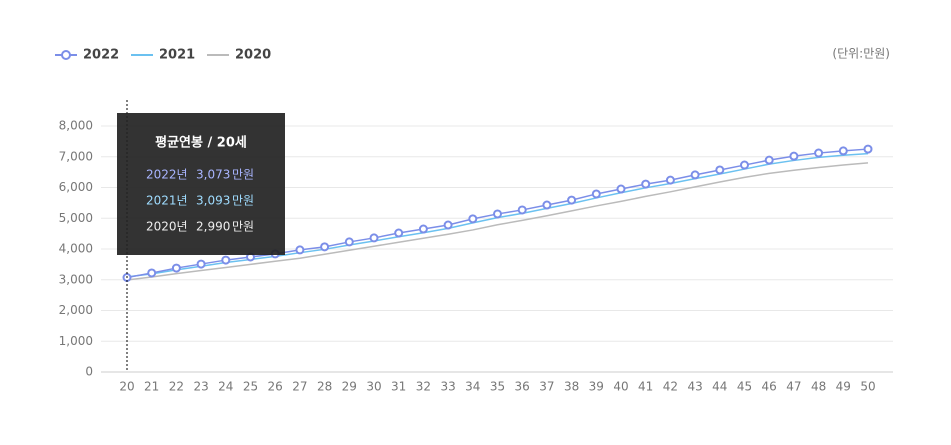  What do you see at coordinates (177, 55) in the screenshot?
I see `legend-label: 2021` at bounding box center [177, 55].